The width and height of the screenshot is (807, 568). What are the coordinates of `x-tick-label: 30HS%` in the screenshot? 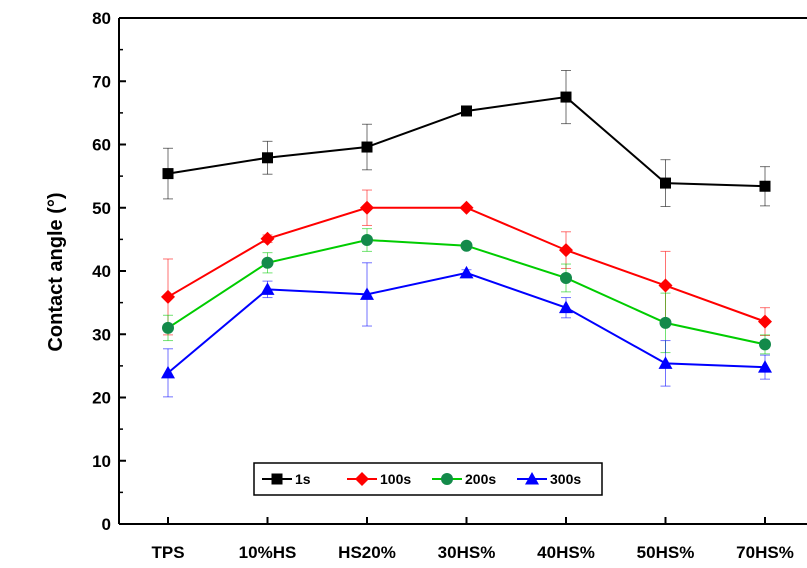 It's located at (467, 552).